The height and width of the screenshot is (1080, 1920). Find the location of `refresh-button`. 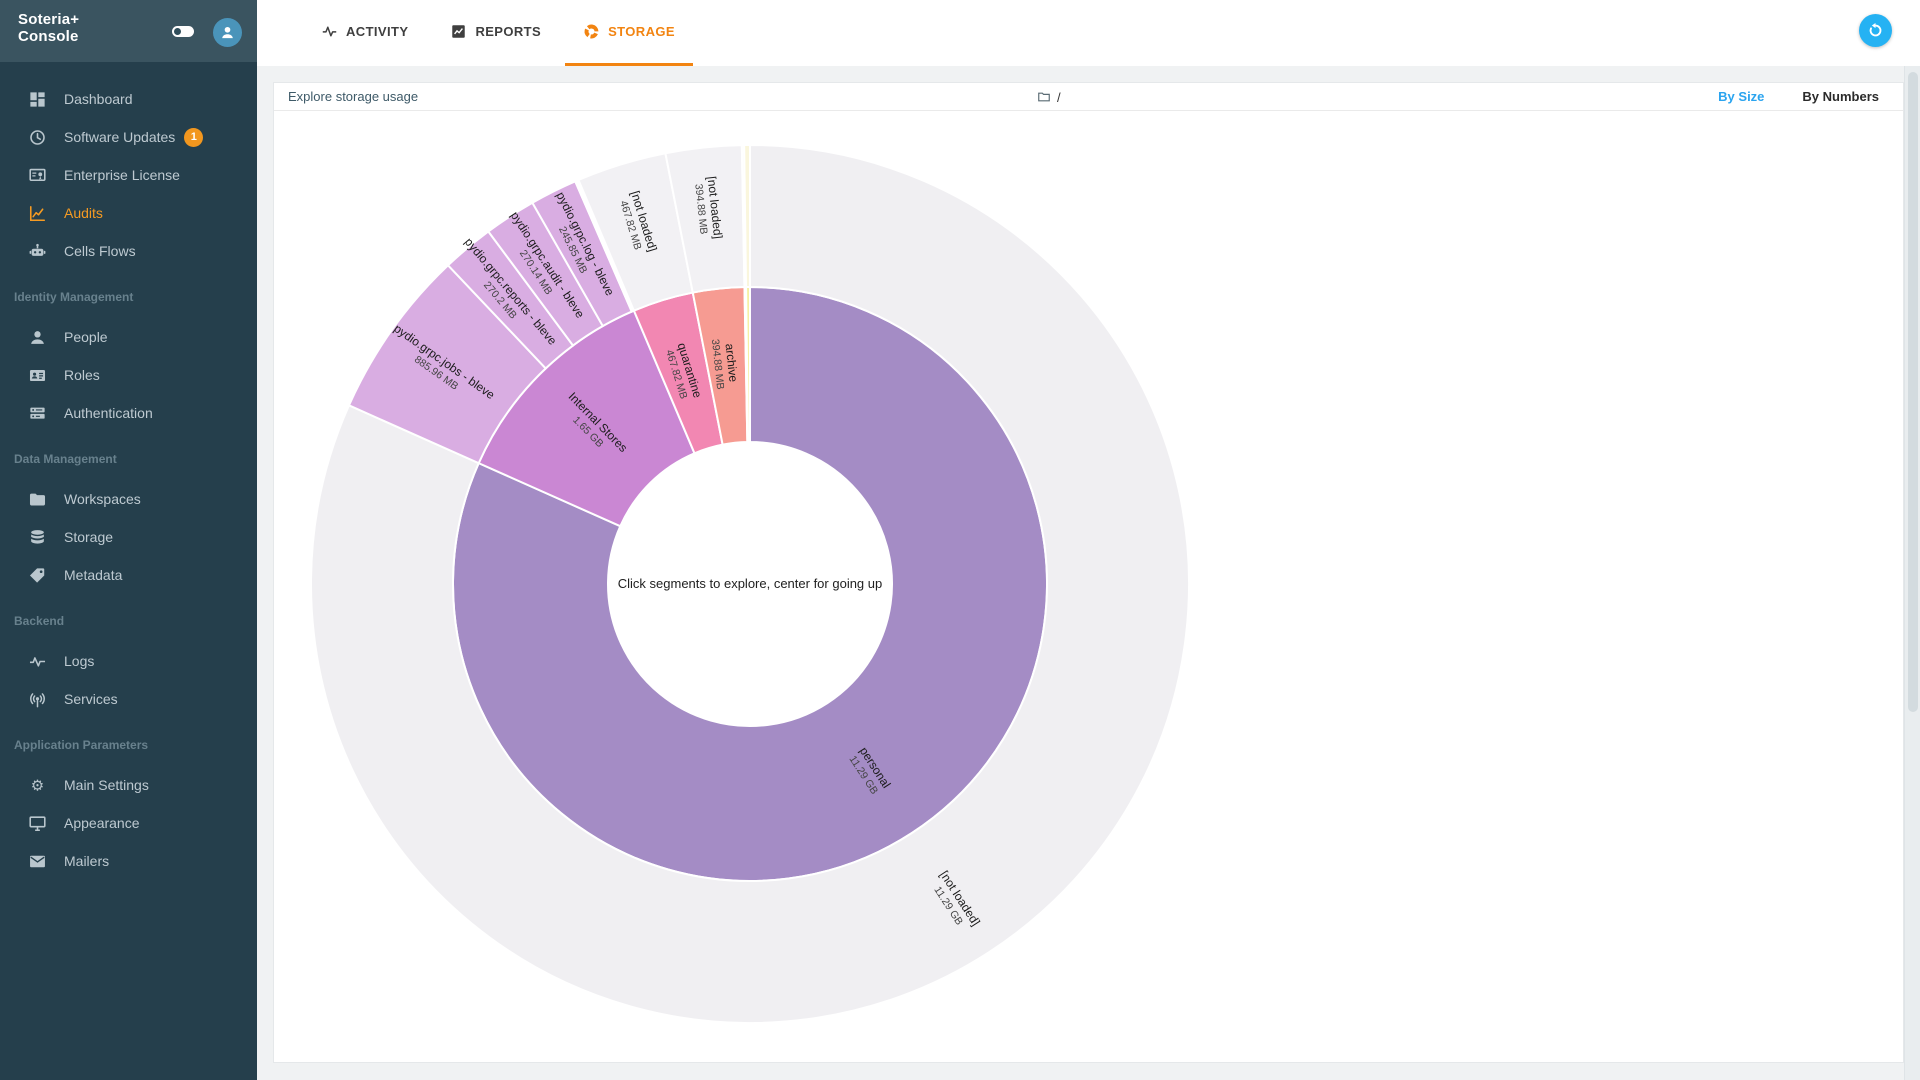

refresh-button is located at coordinates (1875, 30).